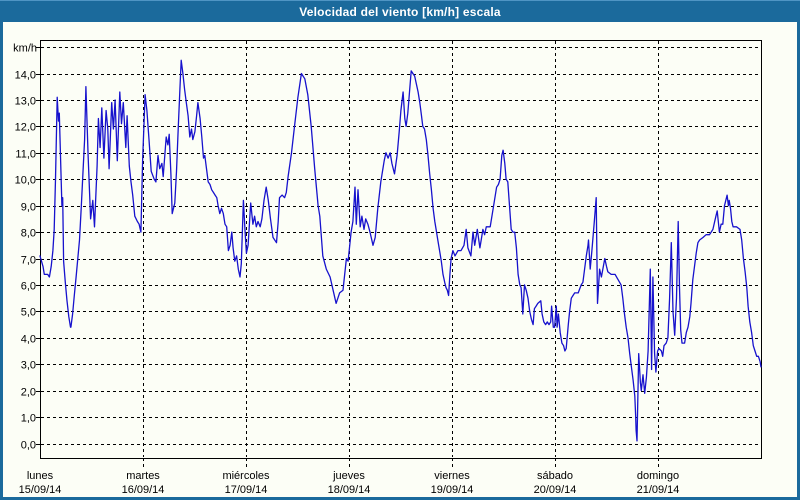 The width and height of the screenshot is (800, 500). Describe the element at coordinates (25, 128) in the screenshot. I see `y-tick-label: 12,0` at that location.